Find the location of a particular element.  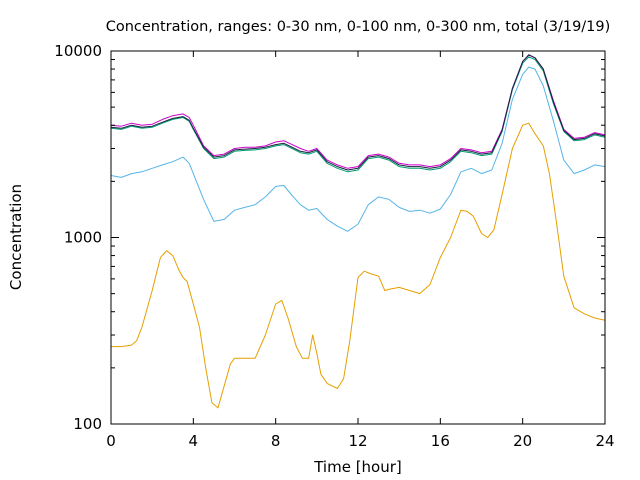

x-tick-label: 8 is located at coordinates (276, 441).